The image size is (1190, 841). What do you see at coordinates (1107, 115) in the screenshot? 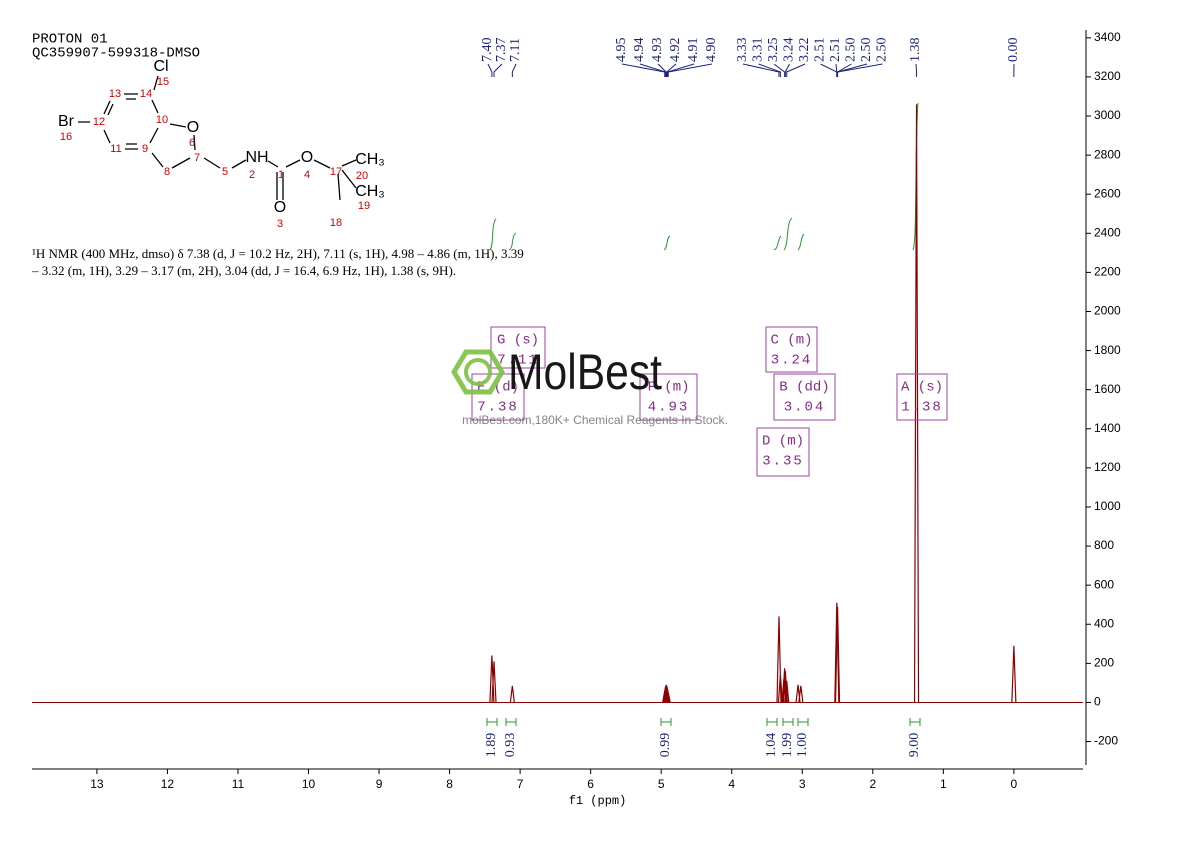
I see `y-tick-label: 3000` at bounding box center [1107, 115].